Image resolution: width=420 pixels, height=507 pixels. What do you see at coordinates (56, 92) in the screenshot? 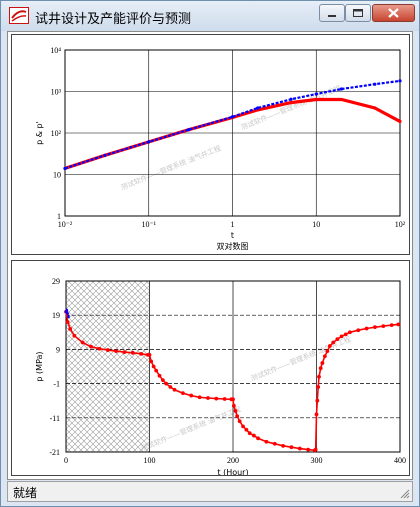
I see `y-tick-label: 10³` at bounding box center [56, 92].